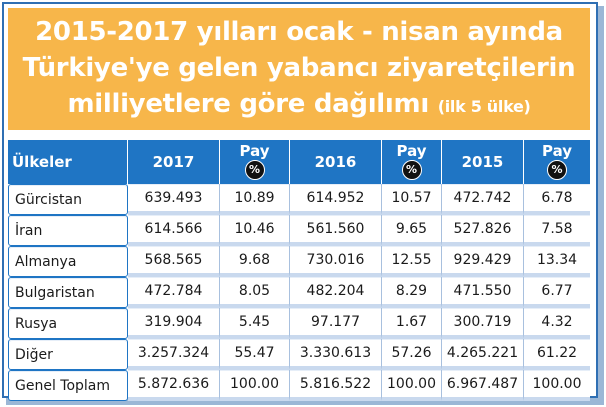 Image resolution: width=606 pixels, height=407 pixels. I want to click on cell-2017: 614.566, so click(174, 230).